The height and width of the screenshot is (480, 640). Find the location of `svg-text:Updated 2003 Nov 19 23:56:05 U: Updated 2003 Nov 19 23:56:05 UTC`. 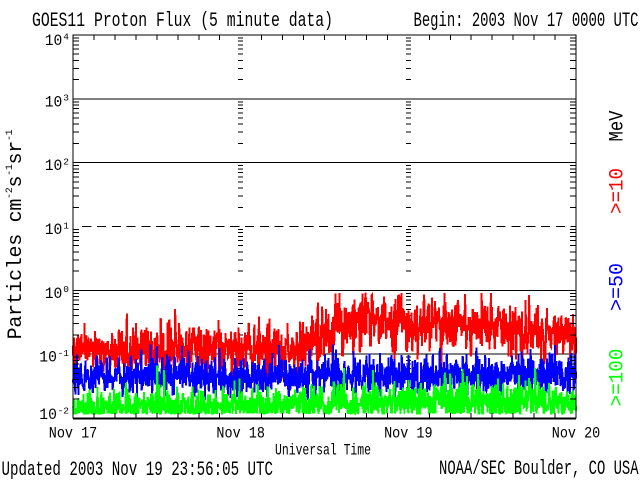

svg-text:Updated 2003 Nov 19 23:56:05 U: Updated 2003 Nov 19 23:56:05 UTC is located at coordinates (138, 469).